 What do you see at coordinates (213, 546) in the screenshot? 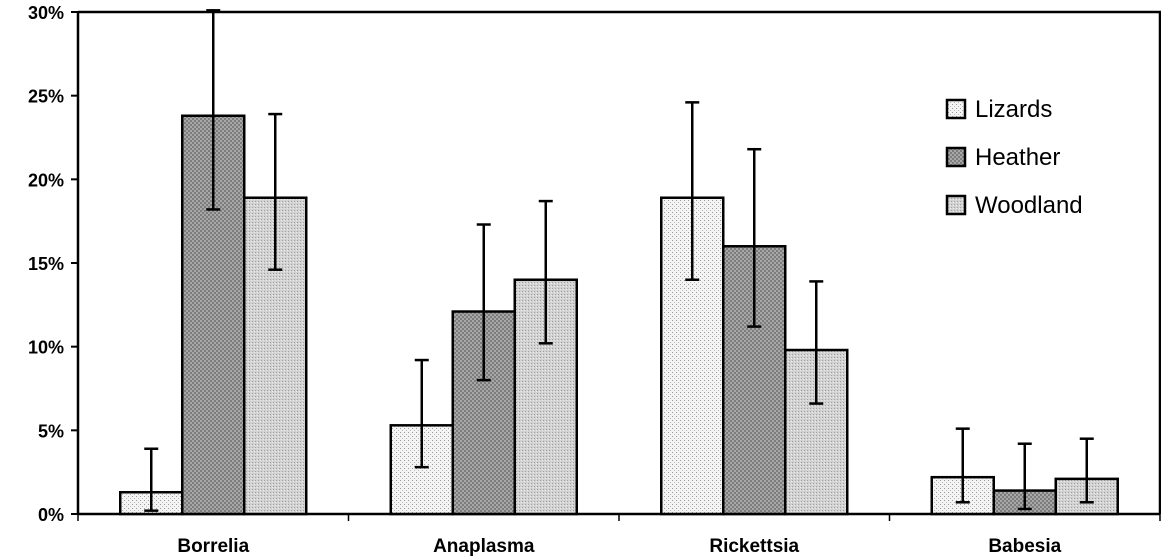
I see `x-category-label: Borrelia` at bounding box center [213, 546].